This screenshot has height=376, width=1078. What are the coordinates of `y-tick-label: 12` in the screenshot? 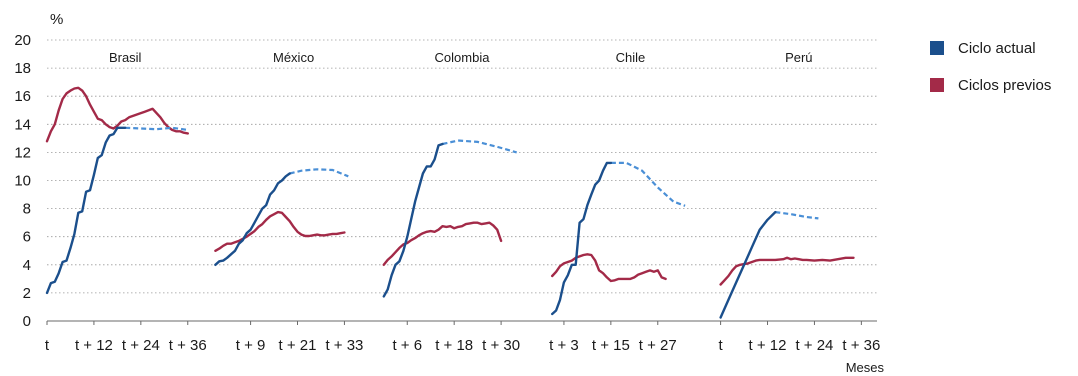 It's located at (22, 152).